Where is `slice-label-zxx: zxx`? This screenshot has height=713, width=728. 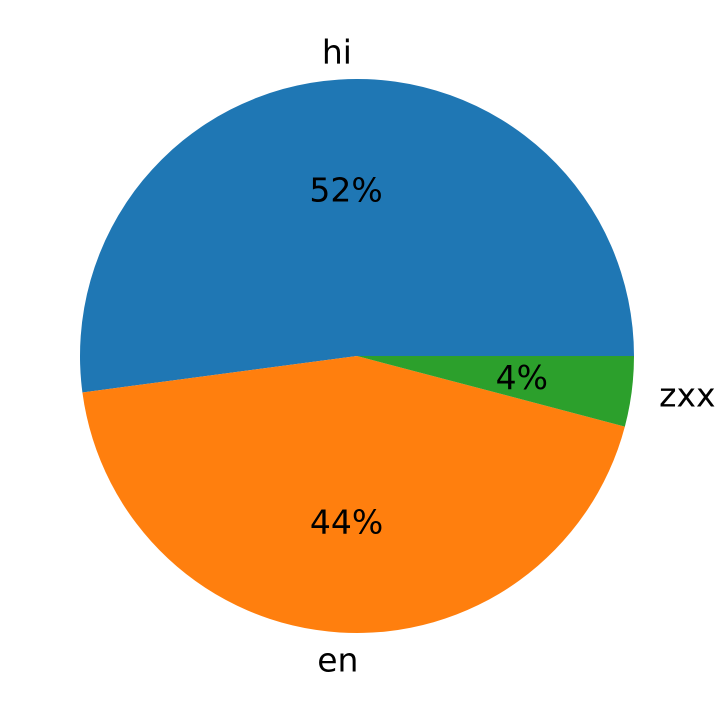
slice-label-zxx: zxx is located at coordinates (687, 395).